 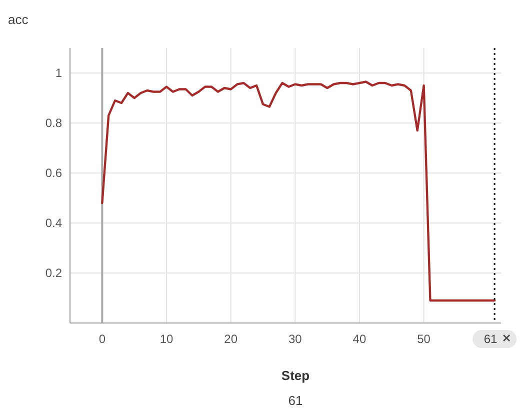 I want to click on x-tick-label: 40, so click(x=359, y=339).